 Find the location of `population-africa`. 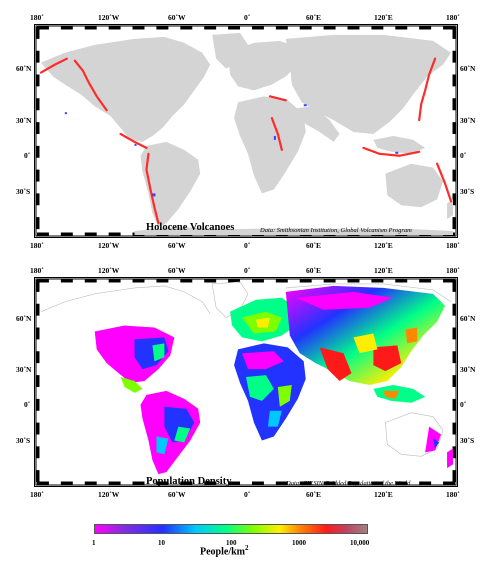

population-africa is located at coordinates (270, 392).